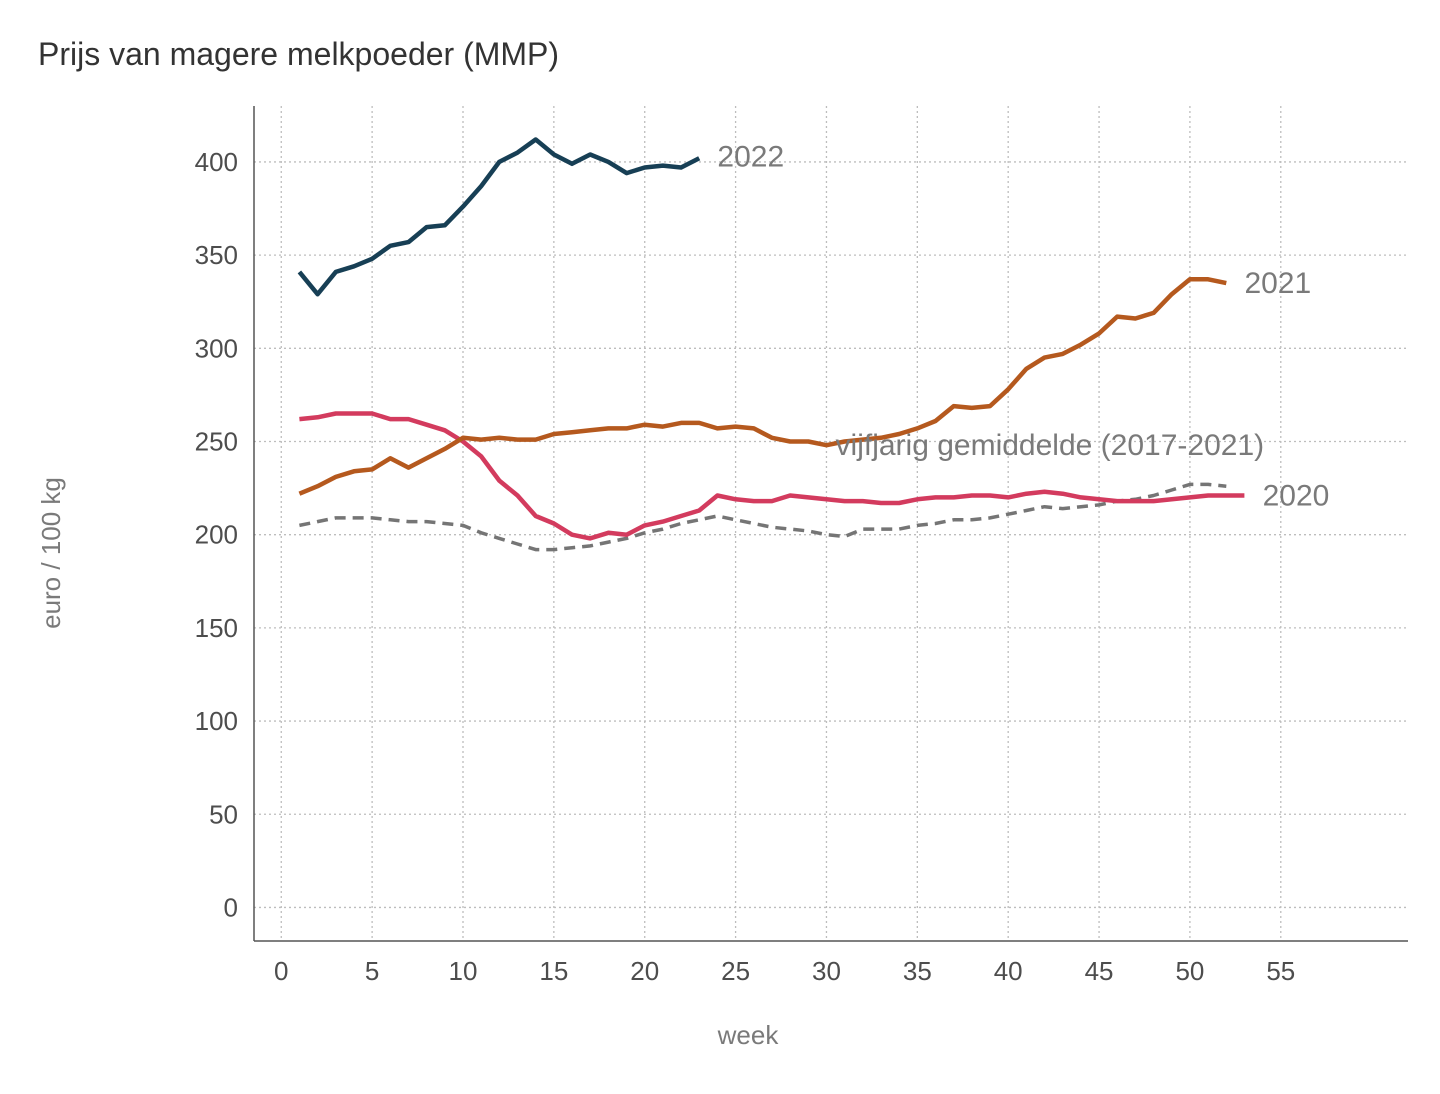 Image resolution: width=1440 pixels, height=1094 pixels. I want to click on y-tick-label: 150, so click(216, 628).